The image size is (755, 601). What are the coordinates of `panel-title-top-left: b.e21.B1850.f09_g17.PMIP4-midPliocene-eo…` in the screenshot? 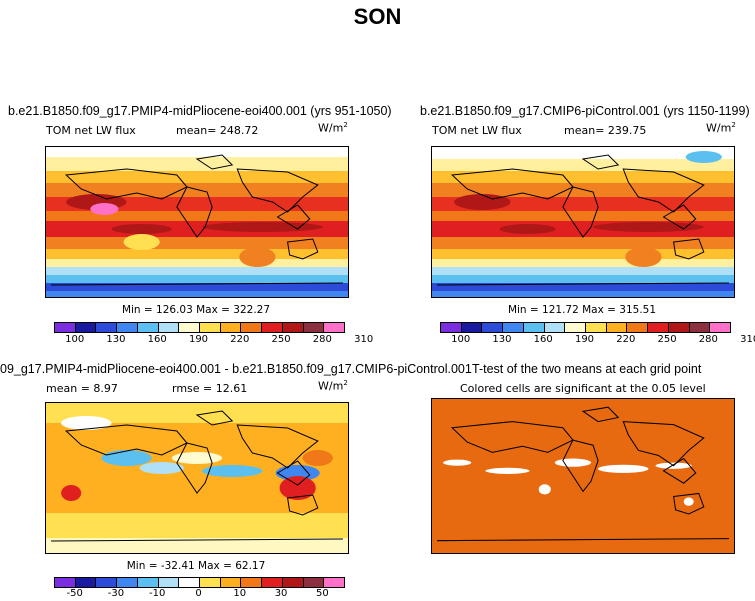 It's located at (200, 111).